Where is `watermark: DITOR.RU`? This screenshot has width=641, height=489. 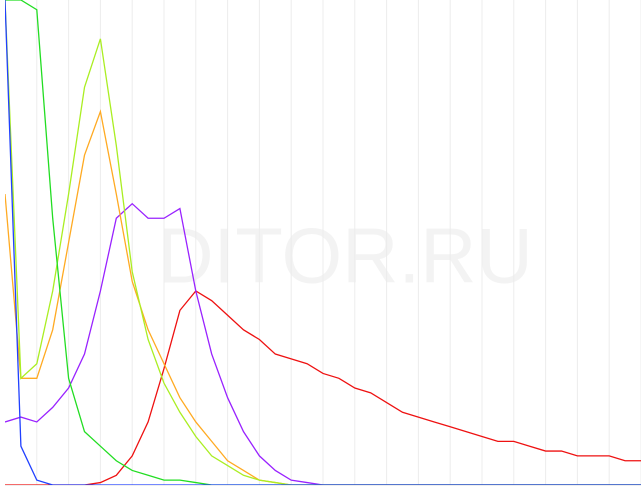
watermark: DITOR.RU is located at coordinates (345, 256).